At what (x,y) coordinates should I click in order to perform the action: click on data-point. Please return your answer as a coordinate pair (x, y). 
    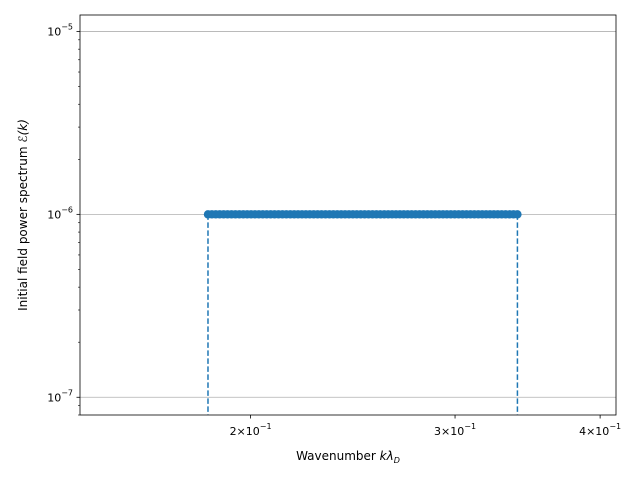
    Looking at the image, I should click on (517, 214).